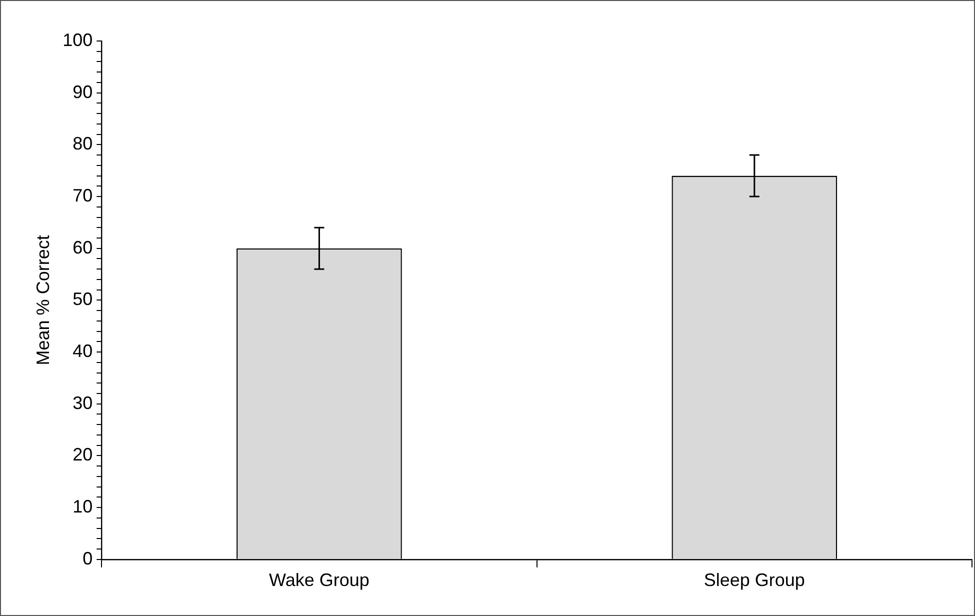 The width and height of the screenshot is (975, 616). Describe the element at coordinates (82, 299) in the screenshot. I see `y-tick-label: 50` at that location.